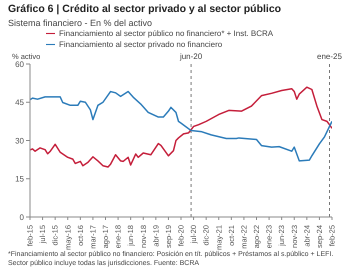 The width and height of the screenshot is (350, 269). I want to click on y-tick-label: 0, so click(22, 217).